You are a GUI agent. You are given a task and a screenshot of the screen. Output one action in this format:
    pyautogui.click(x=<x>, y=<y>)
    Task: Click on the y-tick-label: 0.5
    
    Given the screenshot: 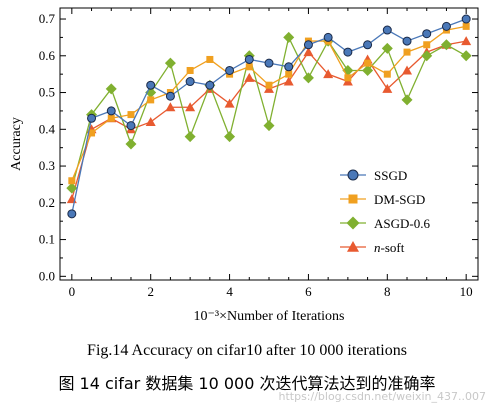 What is the action you would take?
    pyautogui.click(x=47, y=92)
    